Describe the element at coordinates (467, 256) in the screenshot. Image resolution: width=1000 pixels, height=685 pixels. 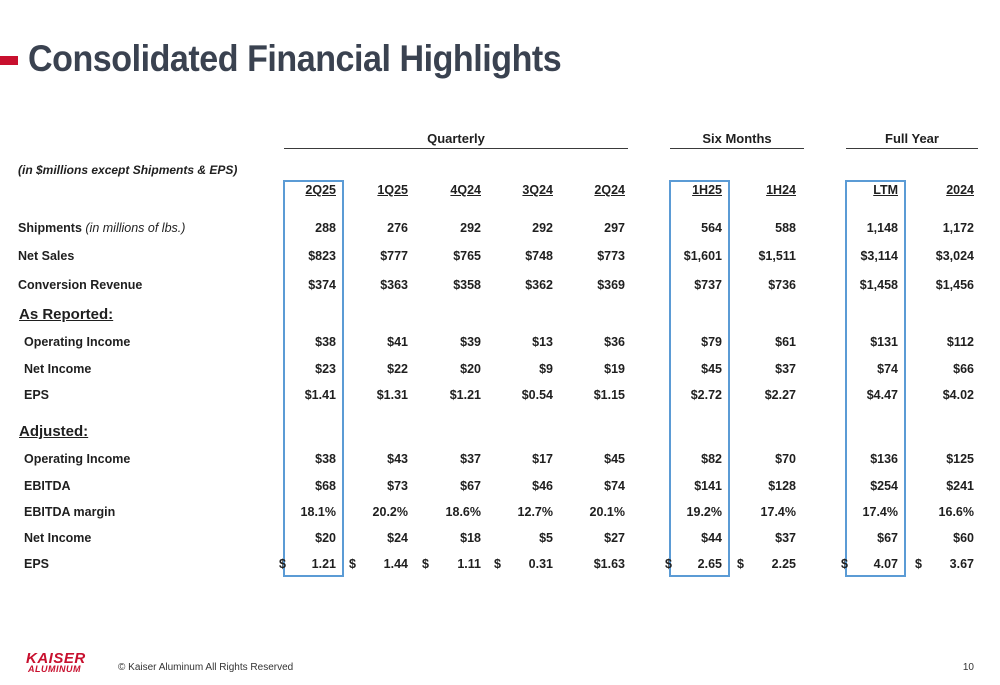
I see `cell-net-sales-4q24: $765` at that location.